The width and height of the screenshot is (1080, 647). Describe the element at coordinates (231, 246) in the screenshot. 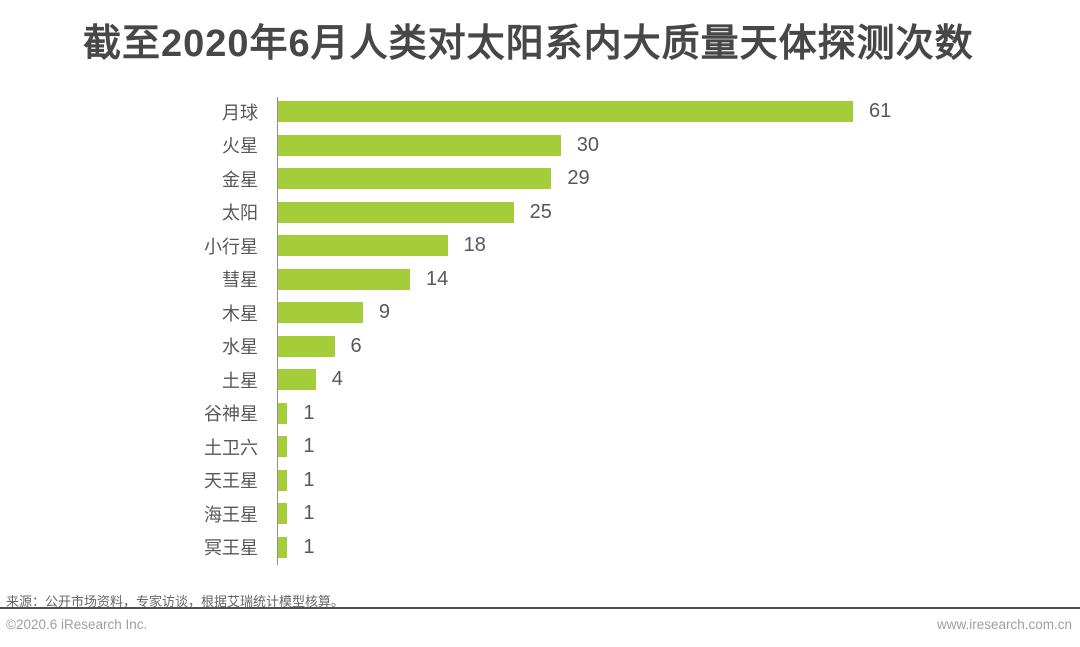

I see `category-label: 小行星` at that location.